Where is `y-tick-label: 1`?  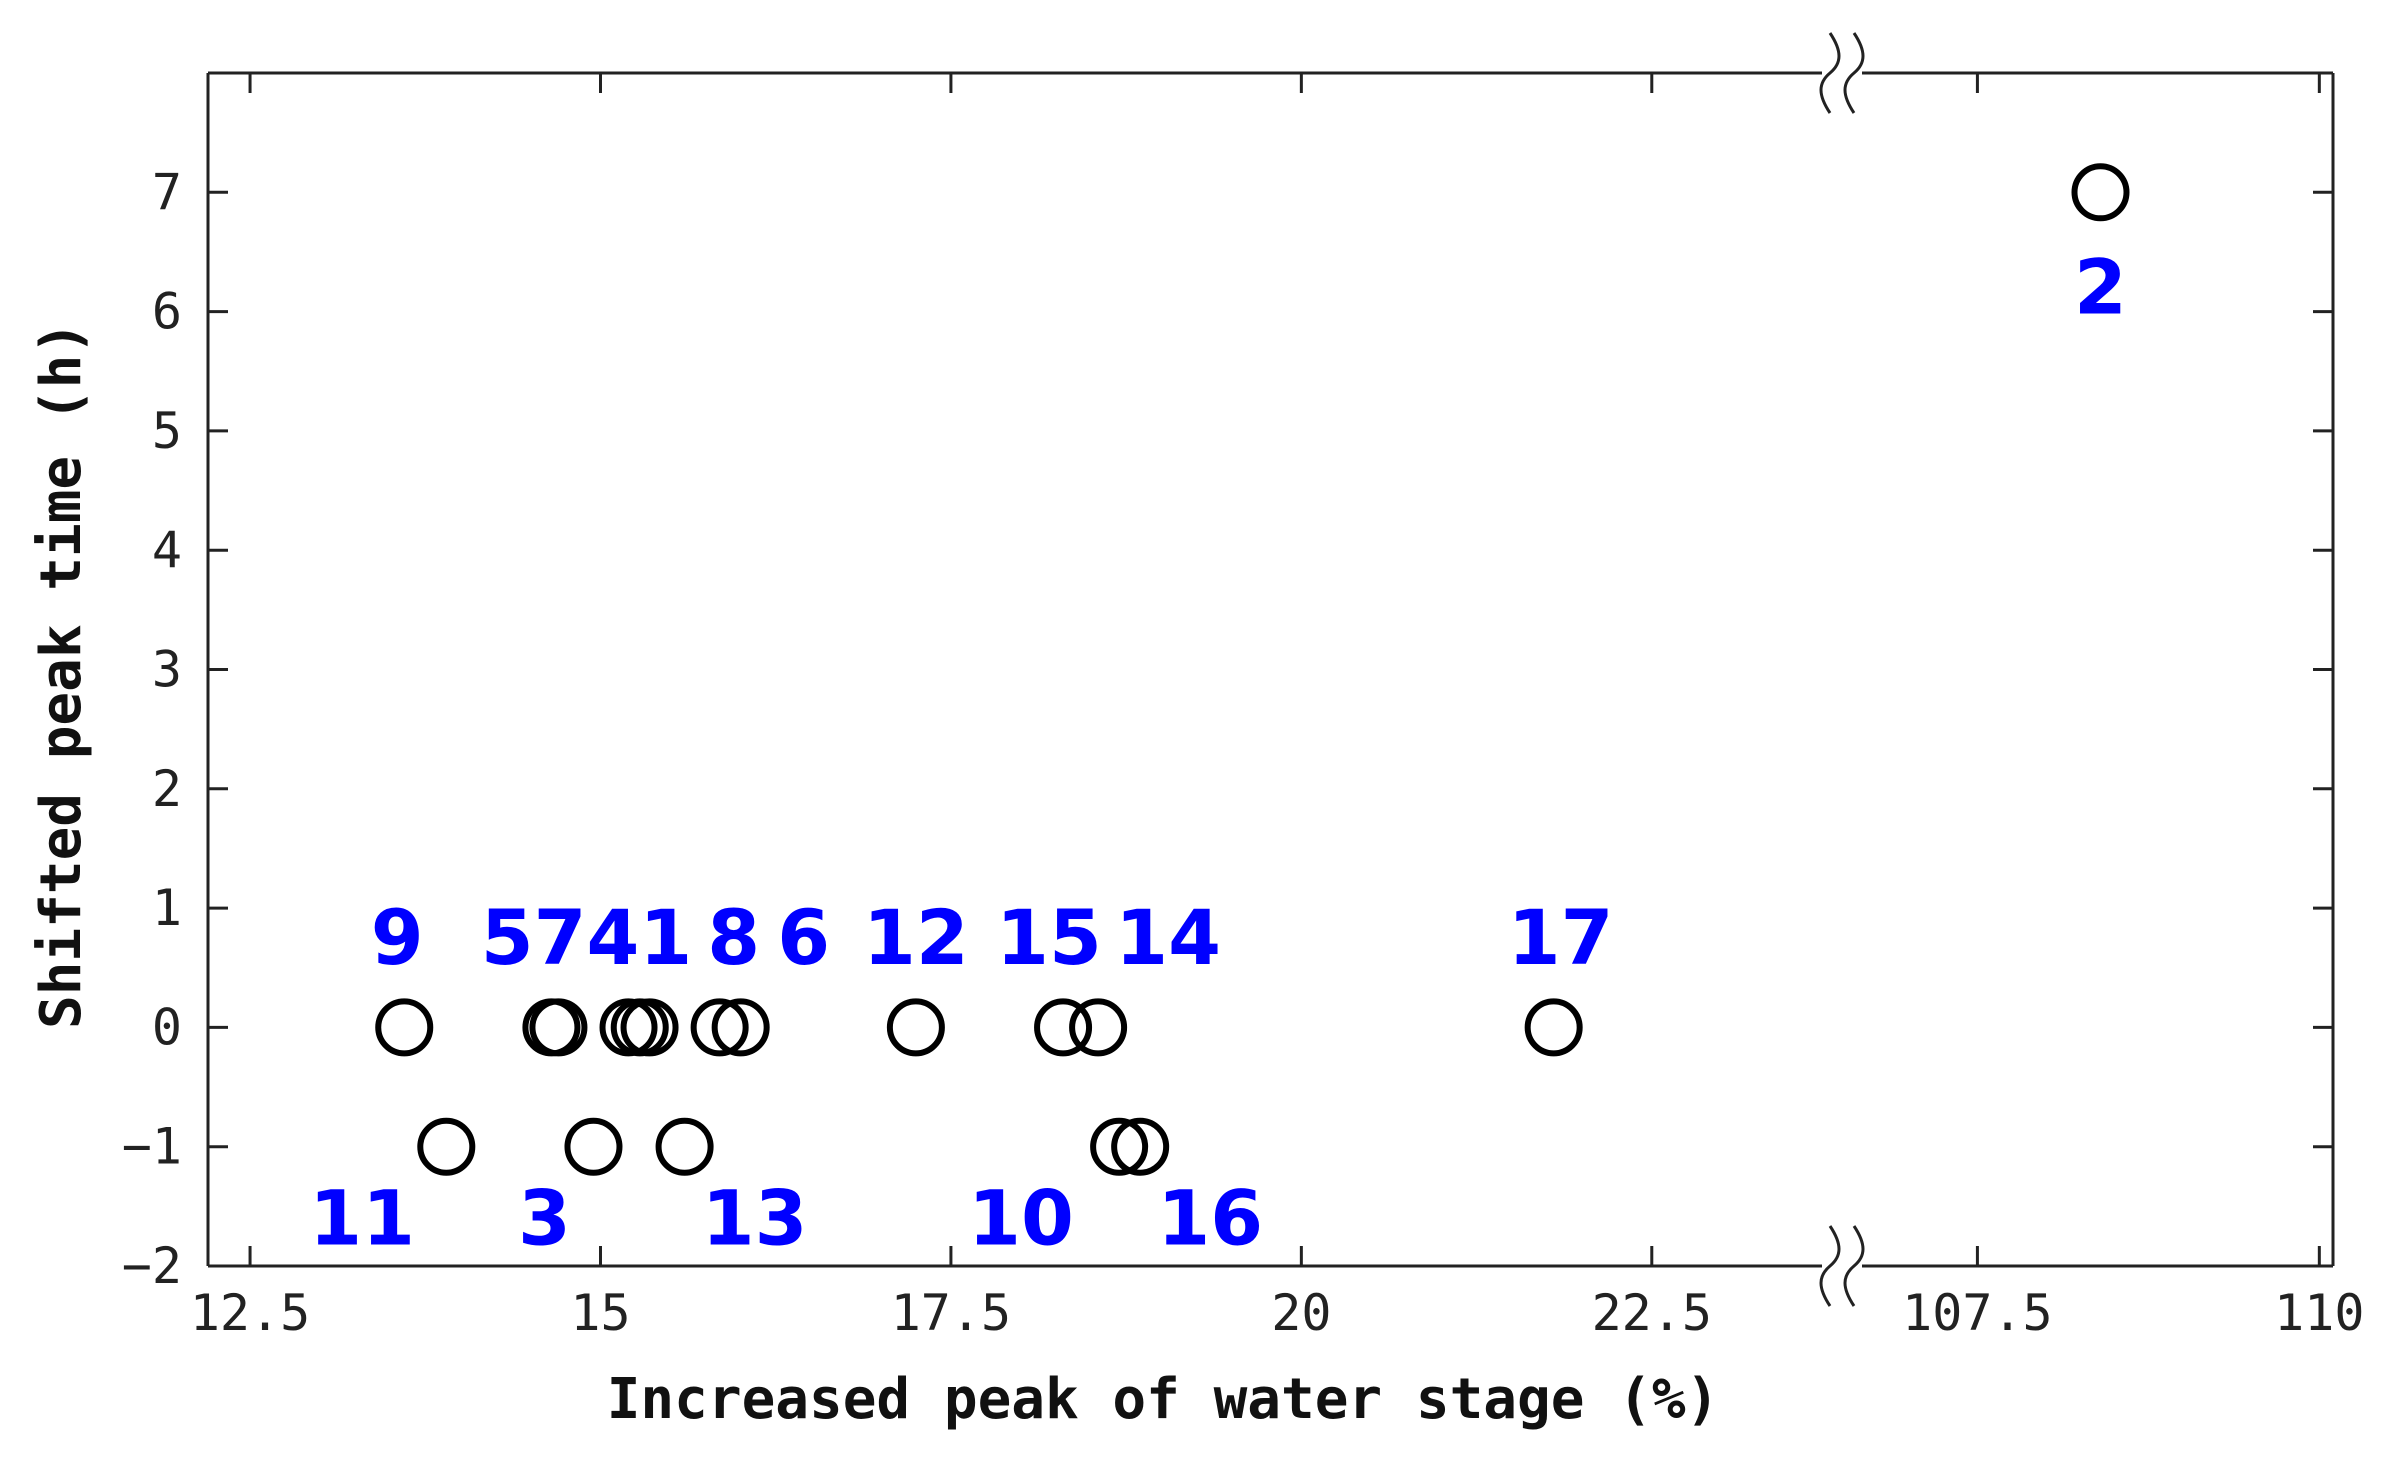
y-tick-label: 1 is located at coordinates (167, 908).